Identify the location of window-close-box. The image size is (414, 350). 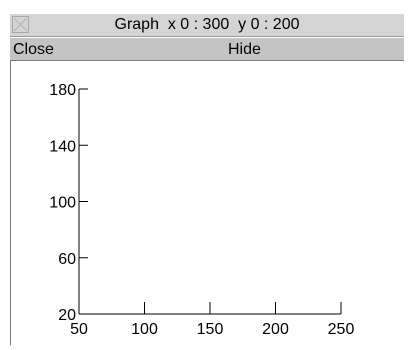
(20, 24).